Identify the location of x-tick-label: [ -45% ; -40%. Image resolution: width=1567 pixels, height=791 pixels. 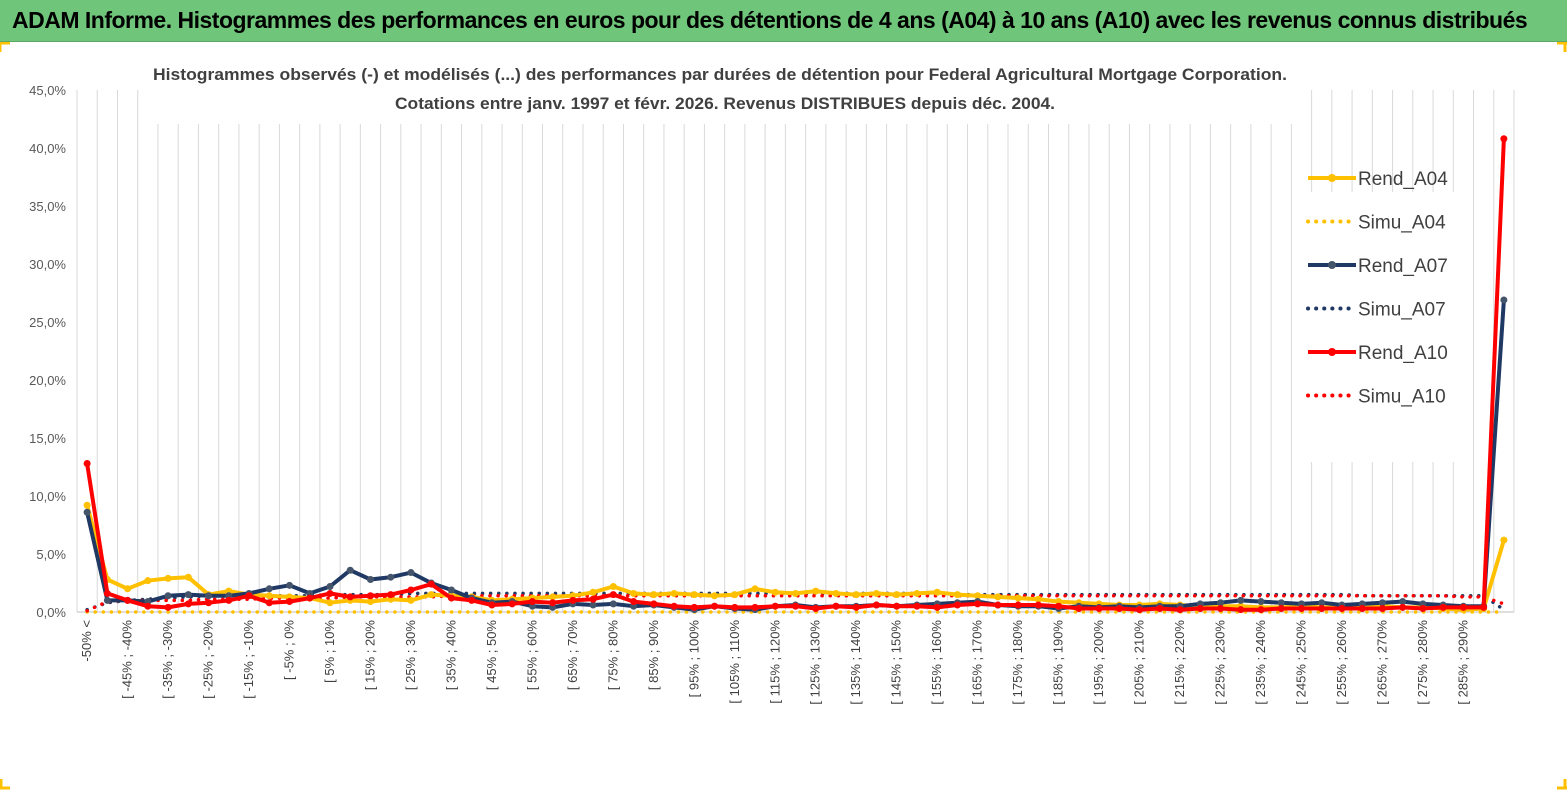
(127, 659).